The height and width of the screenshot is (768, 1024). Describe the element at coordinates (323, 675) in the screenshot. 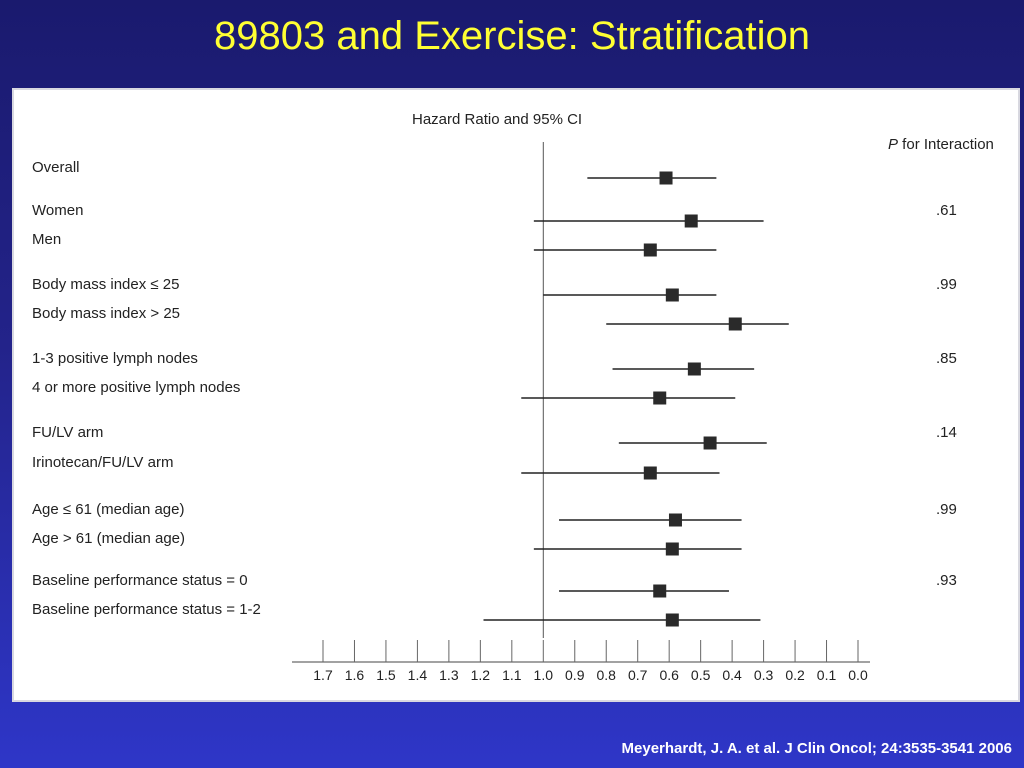

I see `x-tick-label: 1.7` at that location.